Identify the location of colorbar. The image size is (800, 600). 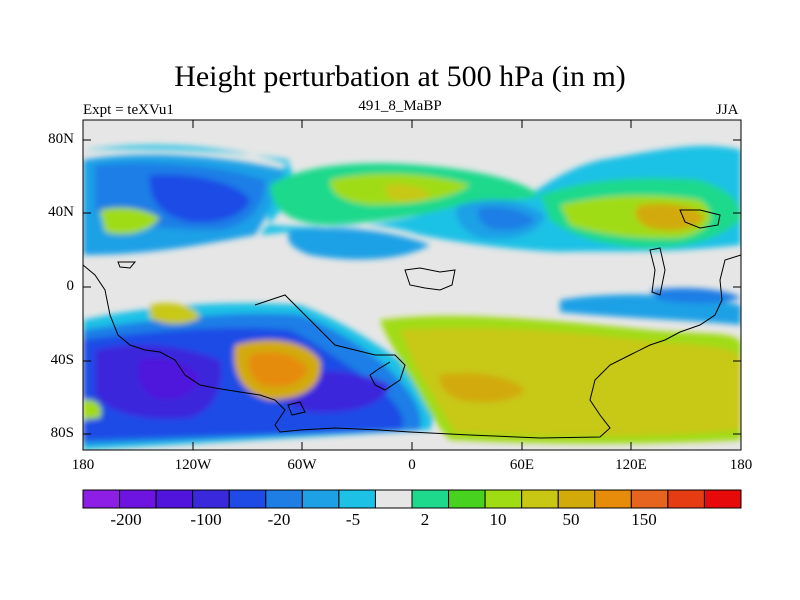
(412, 499).